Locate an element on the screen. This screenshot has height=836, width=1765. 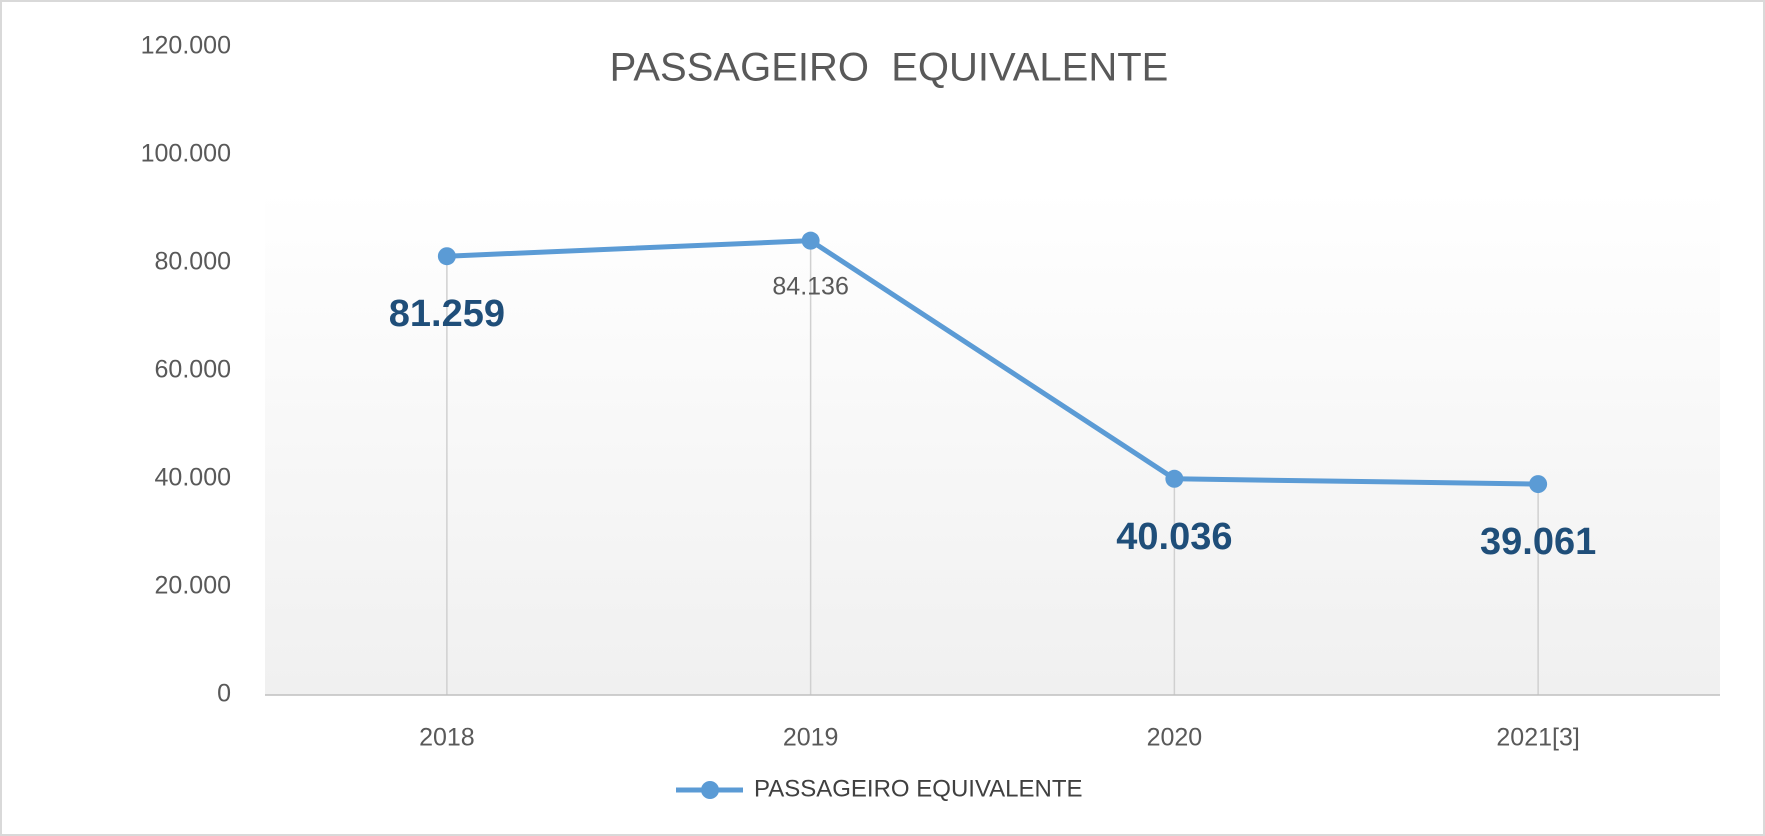
data-label: 81.259 is located at coordinates (447, 314).